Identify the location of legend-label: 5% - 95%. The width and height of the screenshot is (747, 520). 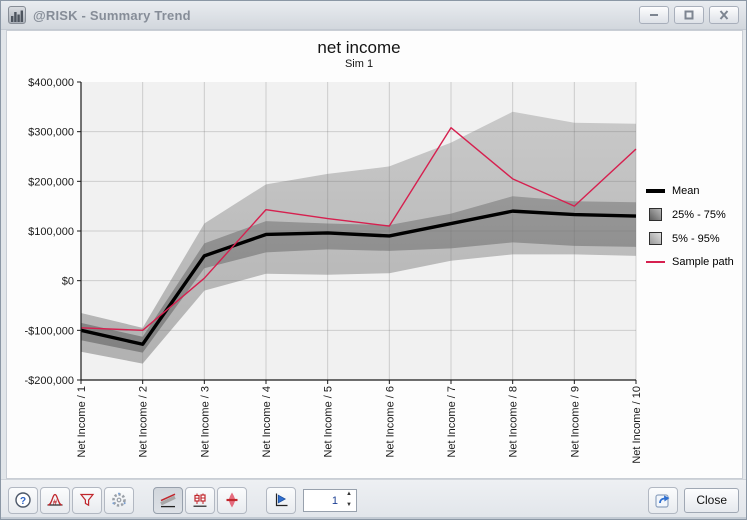
(696, 238).